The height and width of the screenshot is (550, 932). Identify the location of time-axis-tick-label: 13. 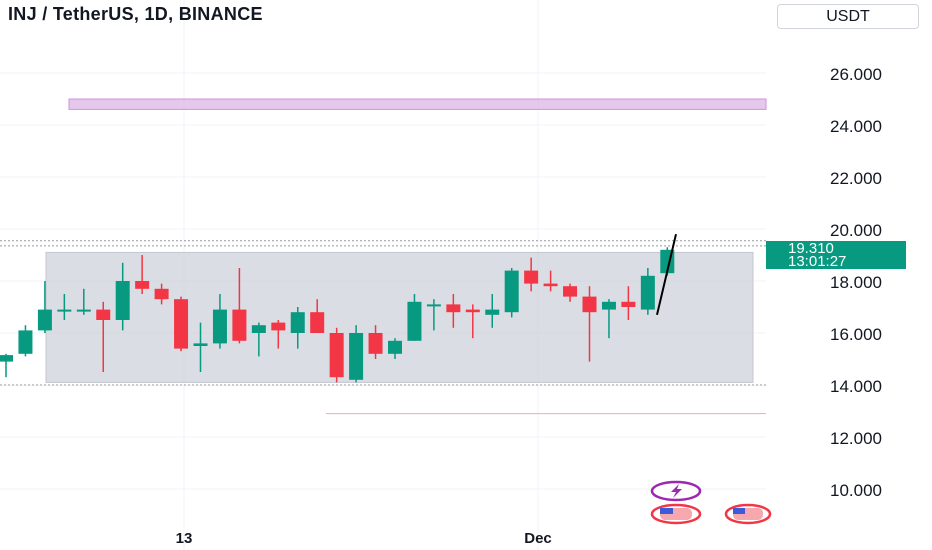
(184, 538).